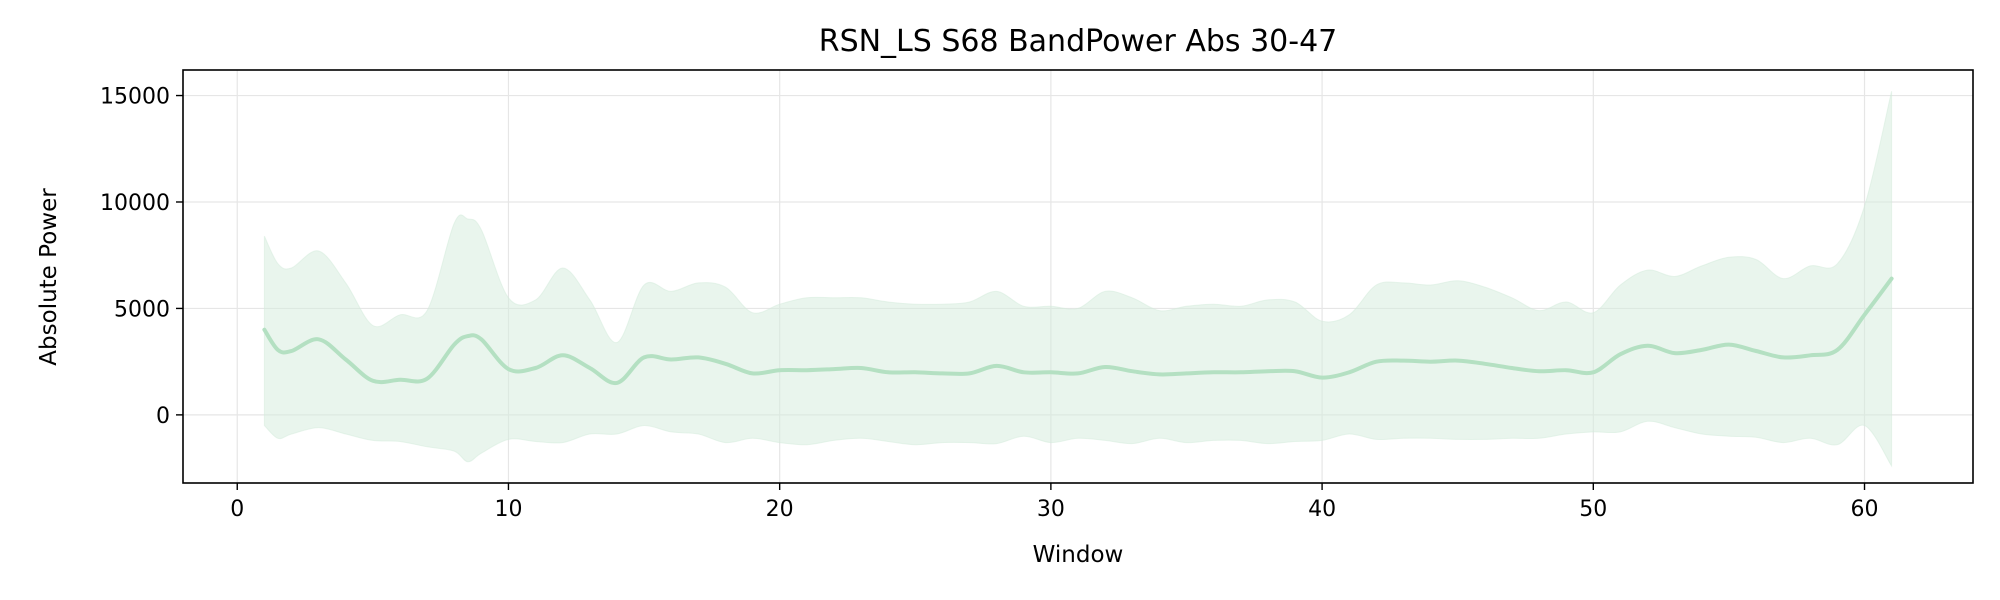  I want to click on y-tick-label: 5000, so click(142, 309).